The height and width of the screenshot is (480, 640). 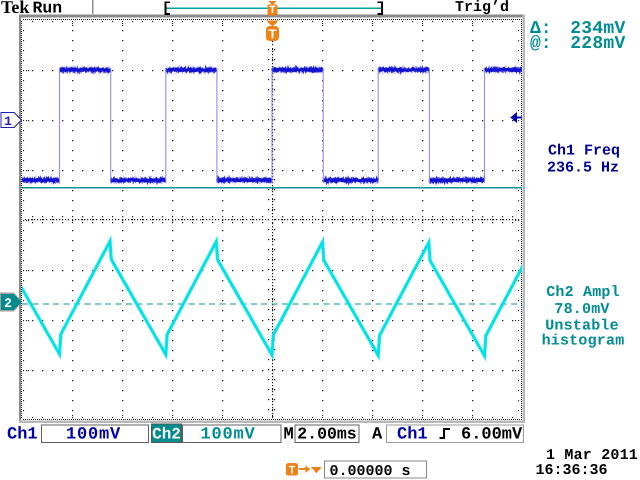 What do you see at coordinates (592, 455) in the screenshot?
I see `svg-text: 1 Mar 2011` at bounding box center [592, 455].